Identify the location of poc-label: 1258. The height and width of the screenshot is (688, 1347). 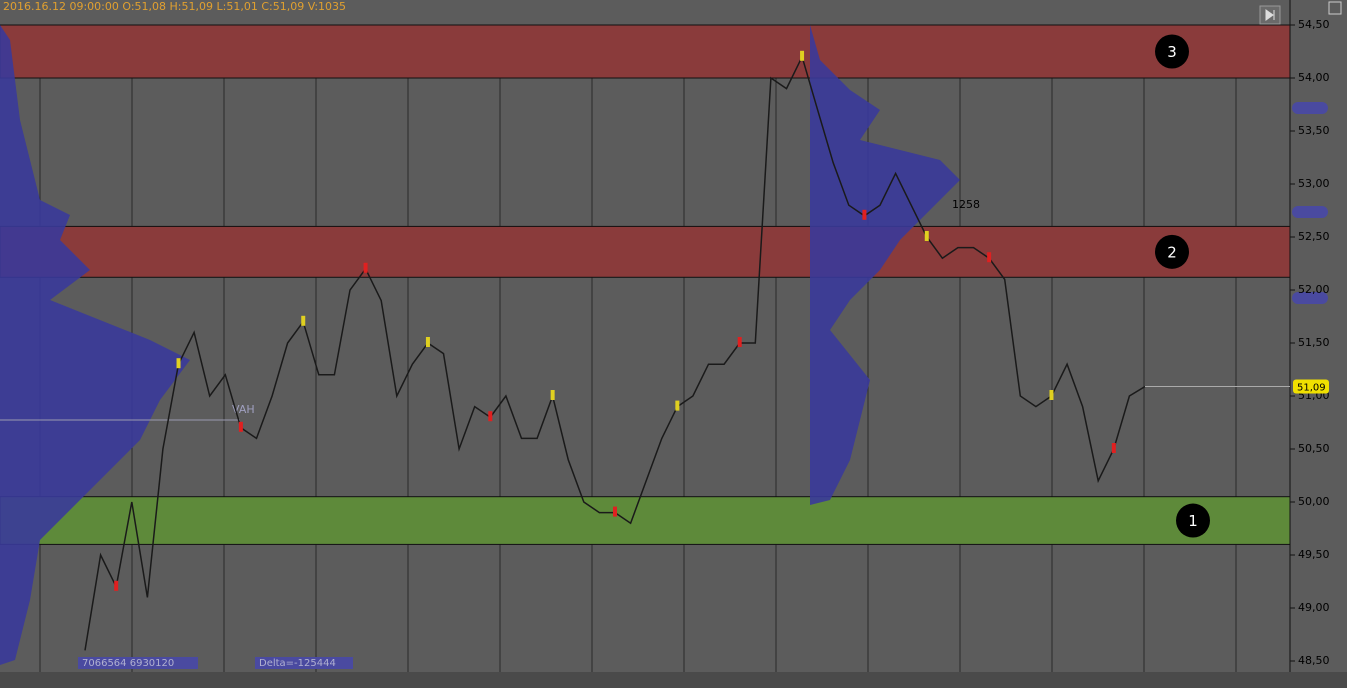
(966, 204).